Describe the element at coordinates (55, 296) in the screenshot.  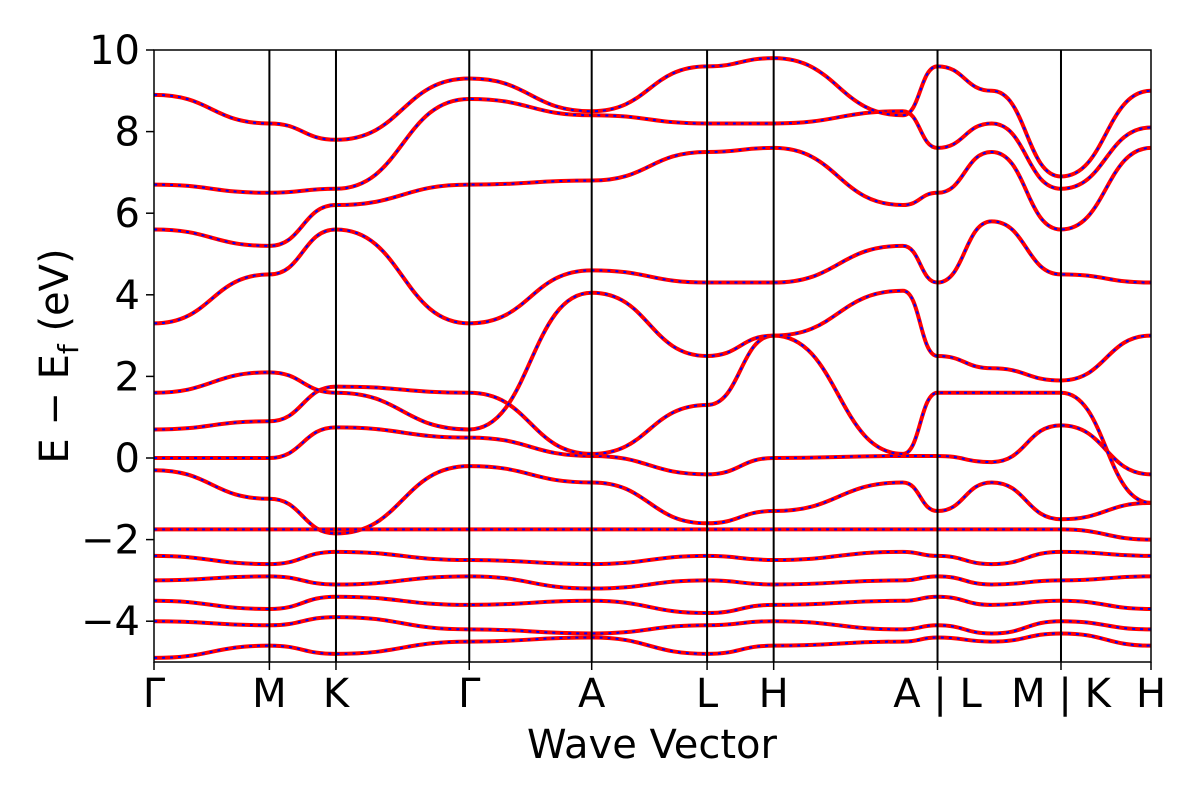
I see `y-axis-title-unit: (eV)` at that location.